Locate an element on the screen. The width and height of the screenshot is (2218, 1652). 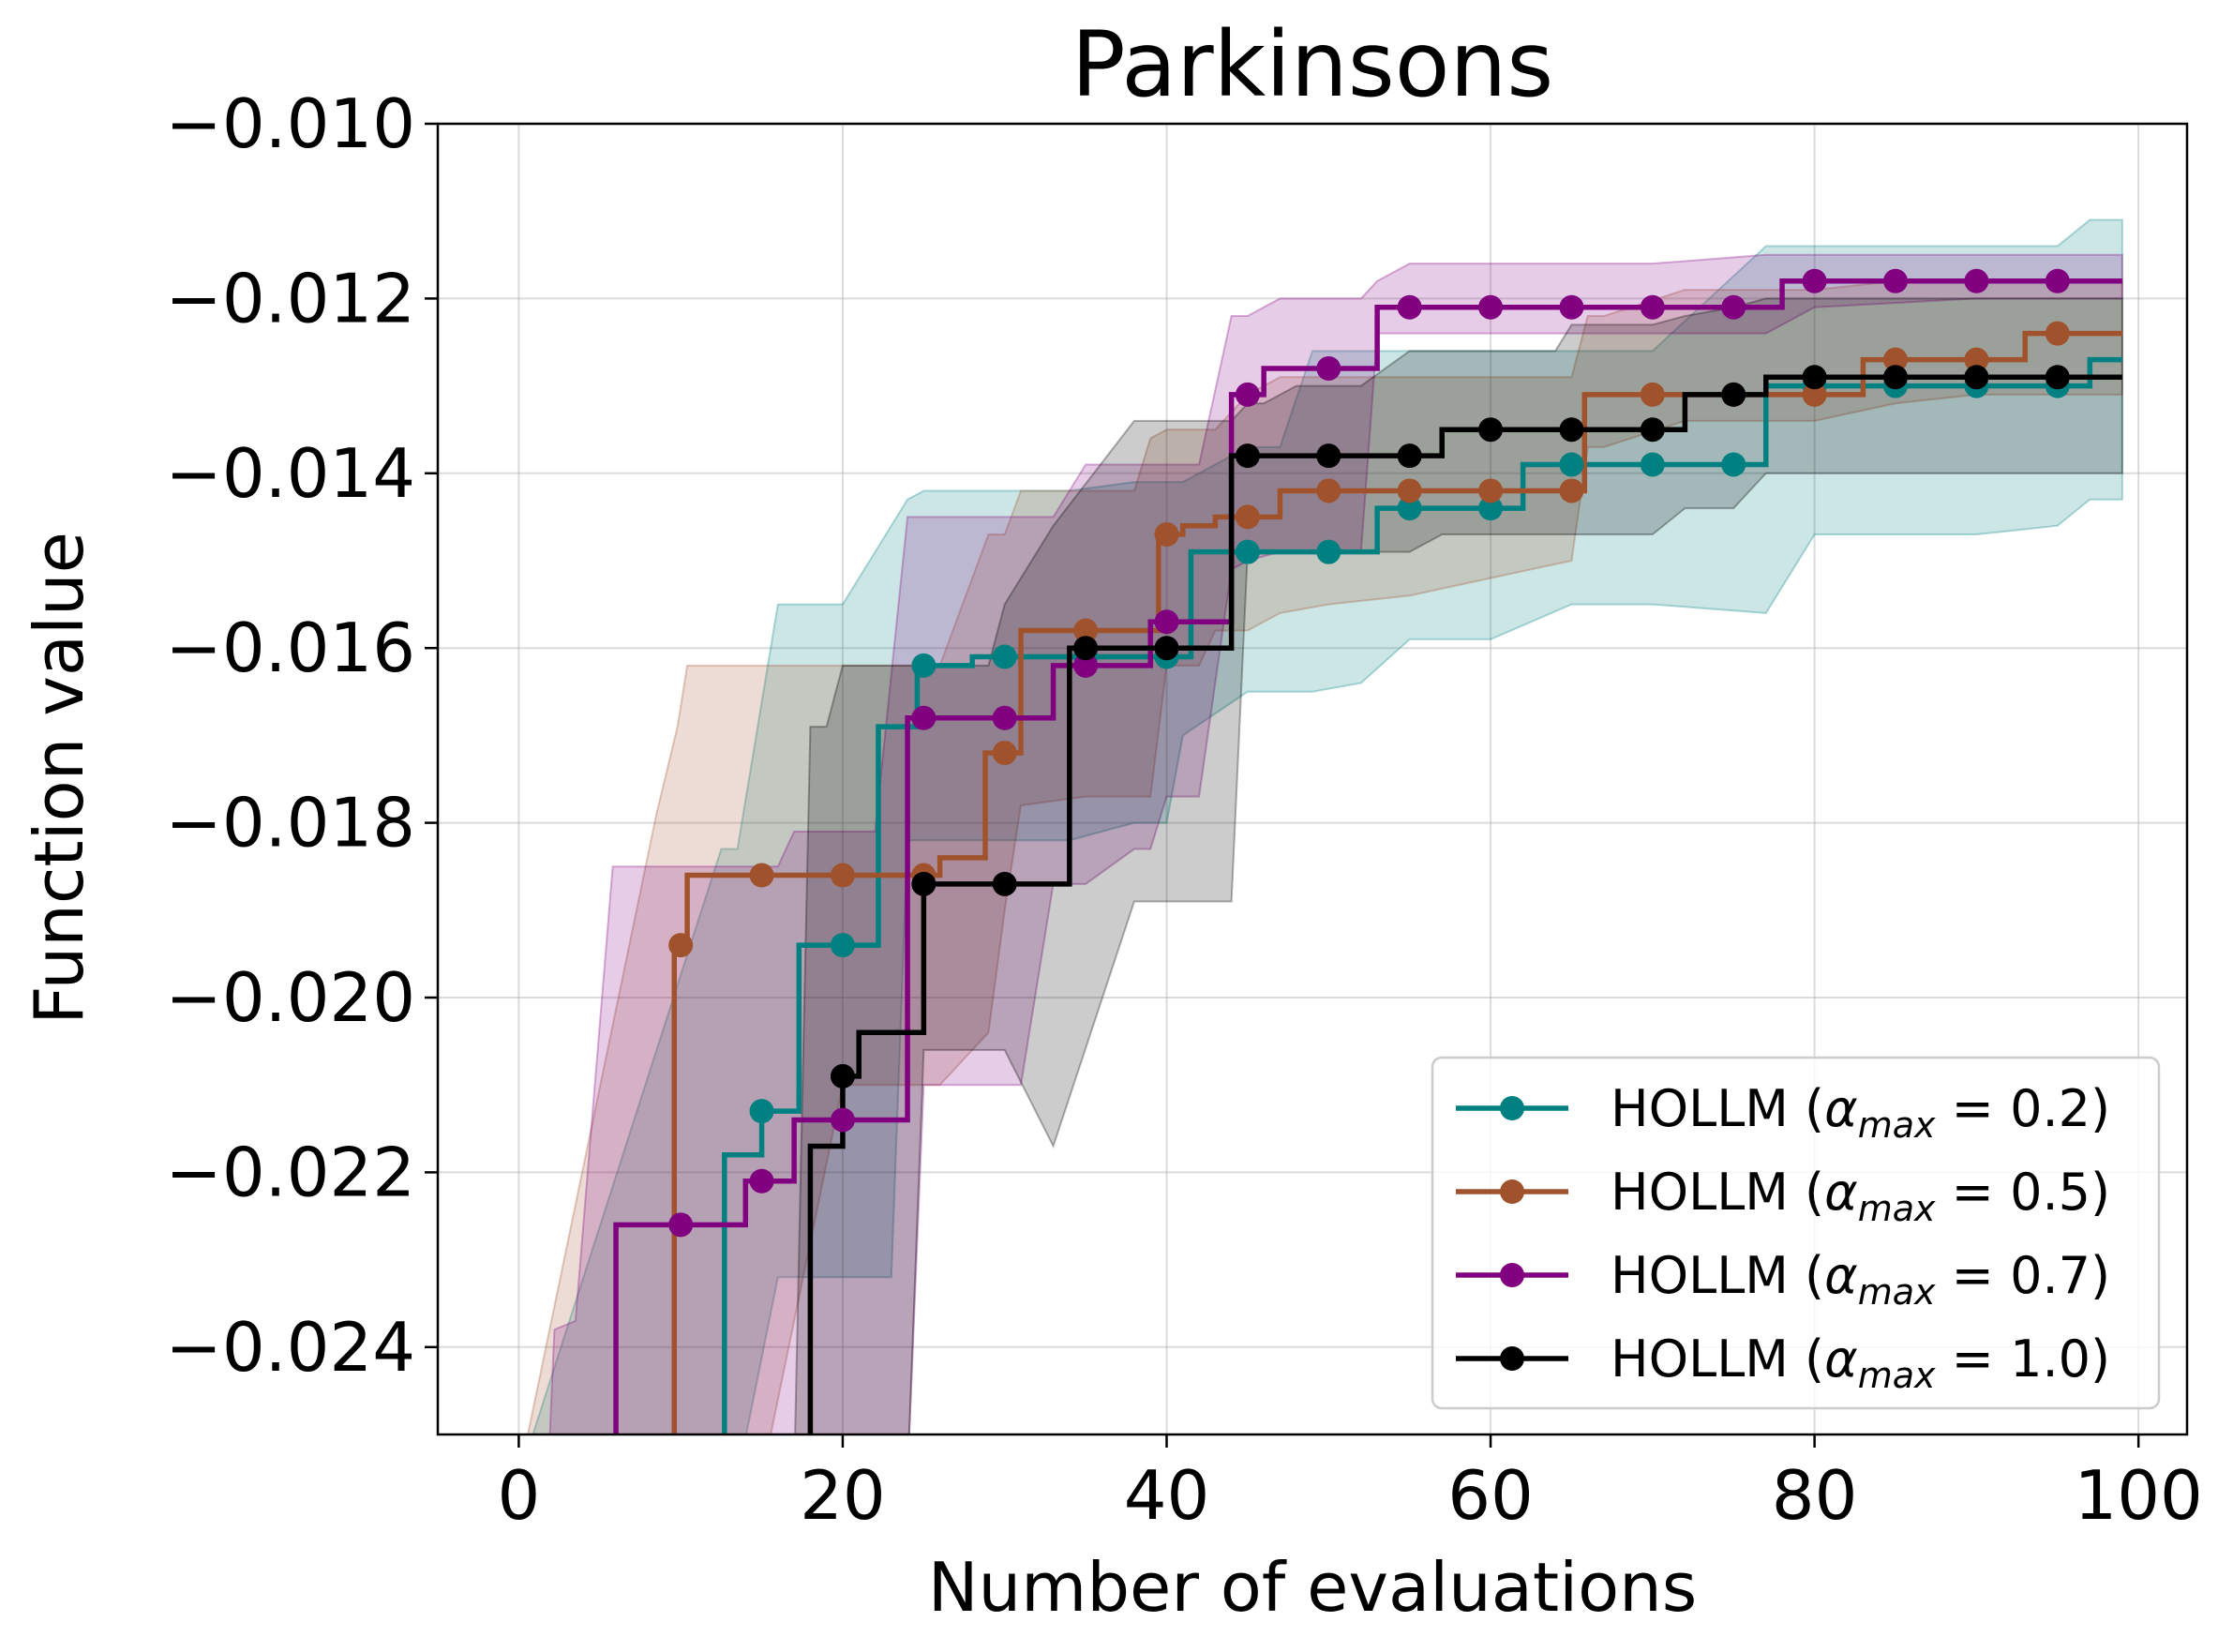
legend-label: HOLLM (αmax = 0.2) is located at coordinates (1860, 1112).